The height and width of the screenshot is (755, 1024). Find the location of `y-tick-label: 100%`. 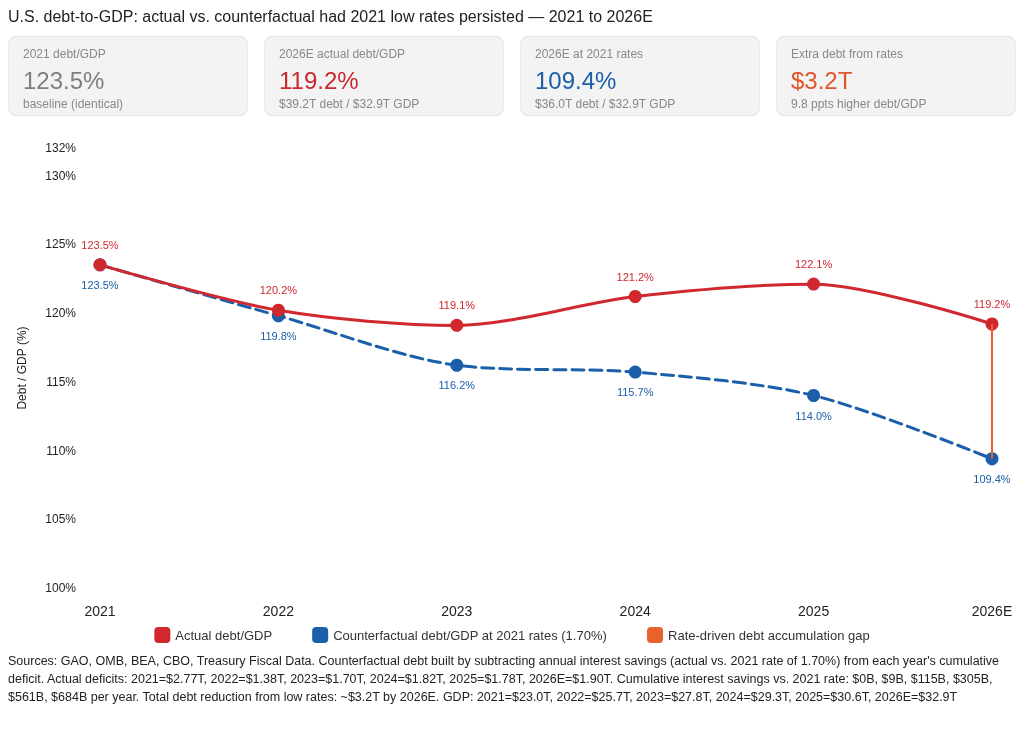

y-tick-label: 100% is located at coordinates (61, 588).